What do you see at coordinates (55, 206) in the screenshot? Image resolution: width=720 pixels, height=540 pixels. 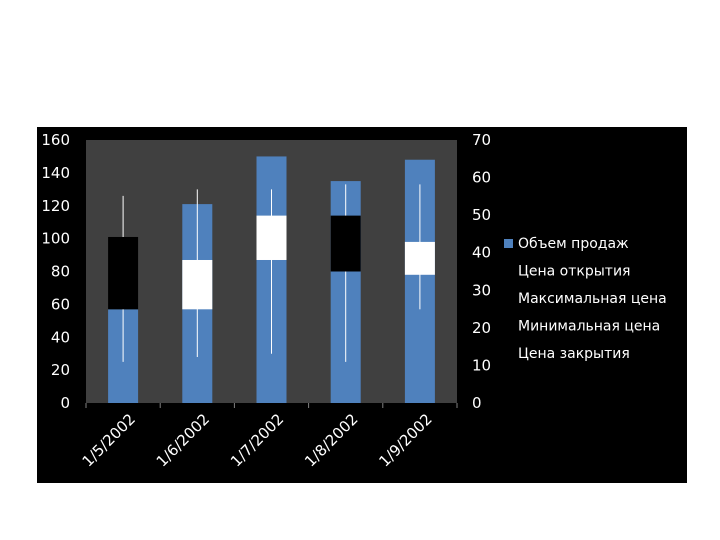 I see `left-tick-label: 120` at bounding box center [55, 206].